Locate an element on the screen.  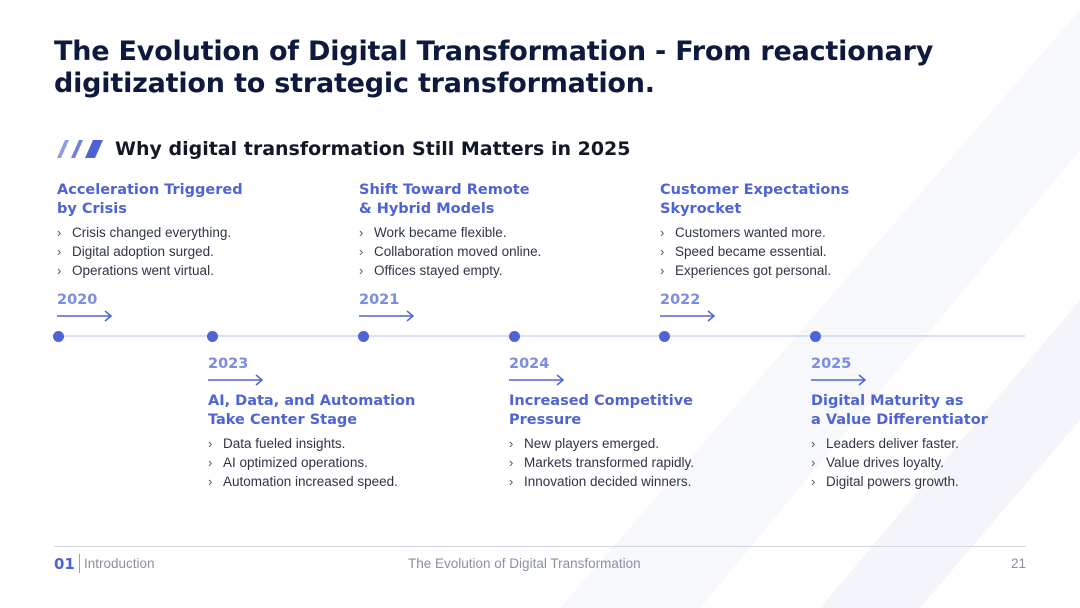
list-item: › Operations went virtual. is located at coordinates (135, 270).